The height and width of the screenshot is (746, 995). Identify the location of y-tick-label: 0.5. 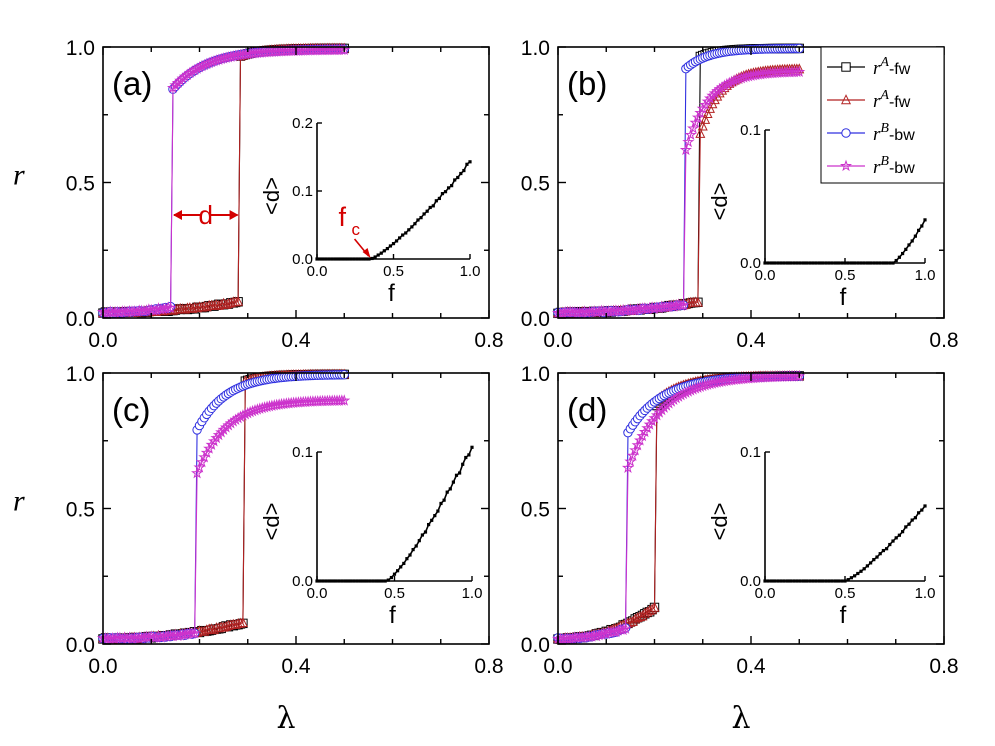
(535, 510).